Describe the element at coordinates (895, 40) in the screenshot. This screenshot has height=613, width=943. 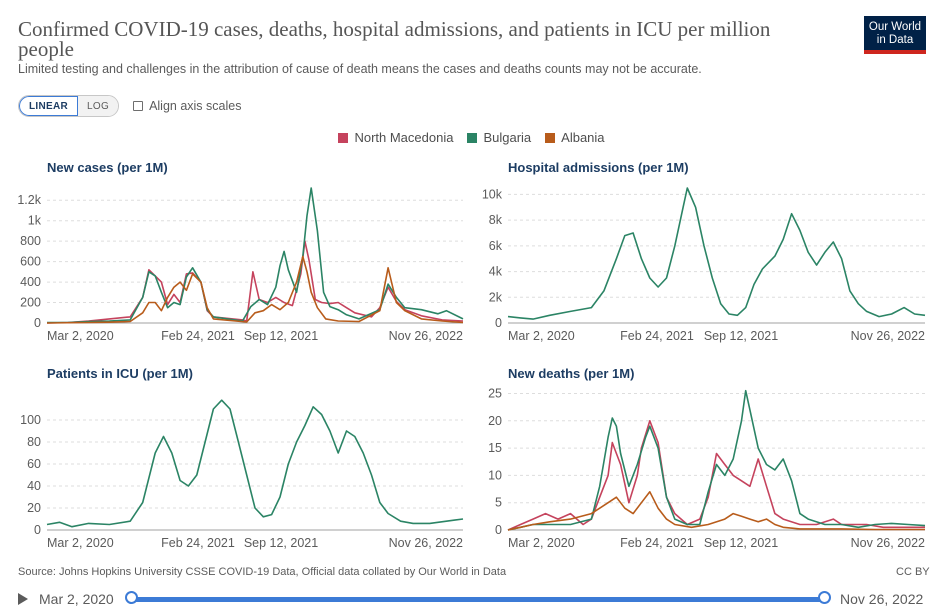
I see `logo-line2: in Data` at that location.